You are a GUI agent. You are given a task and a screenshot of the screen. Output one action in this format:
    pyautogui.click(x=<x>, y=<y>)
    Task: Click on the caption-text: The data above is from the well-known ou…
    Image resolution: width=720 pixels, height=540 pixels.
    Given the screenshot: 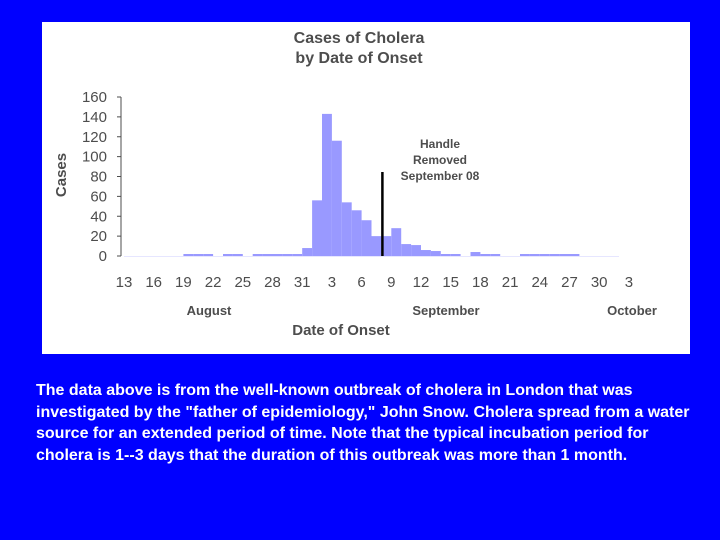 What is the action you would take?
    pyautogui.click(x=363, y=423)
    